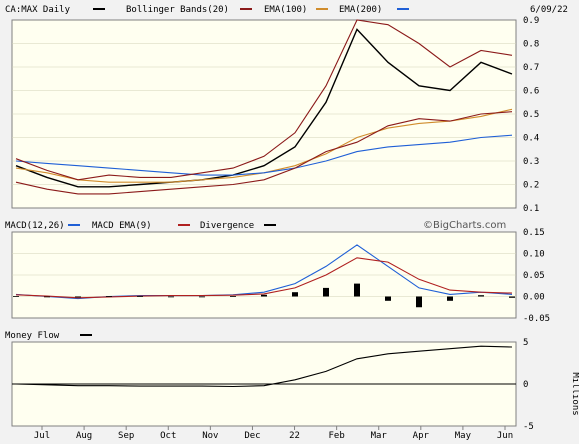 This screenshot has width=579, height=444. I want to click on ema100-label: EMA(100), so click(285, 10).